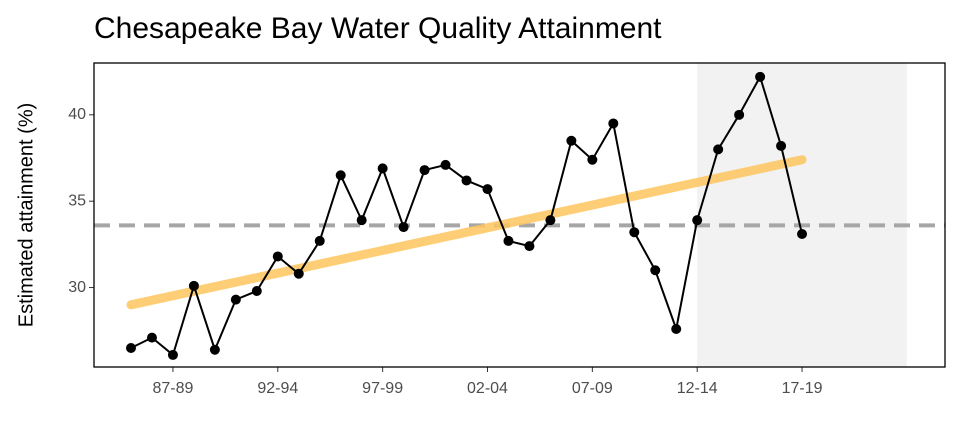  What do you see at coordinates (697, 388) in the screenshot?
I see `x-tick-label: 12-14` at bounding box center [697, 388].